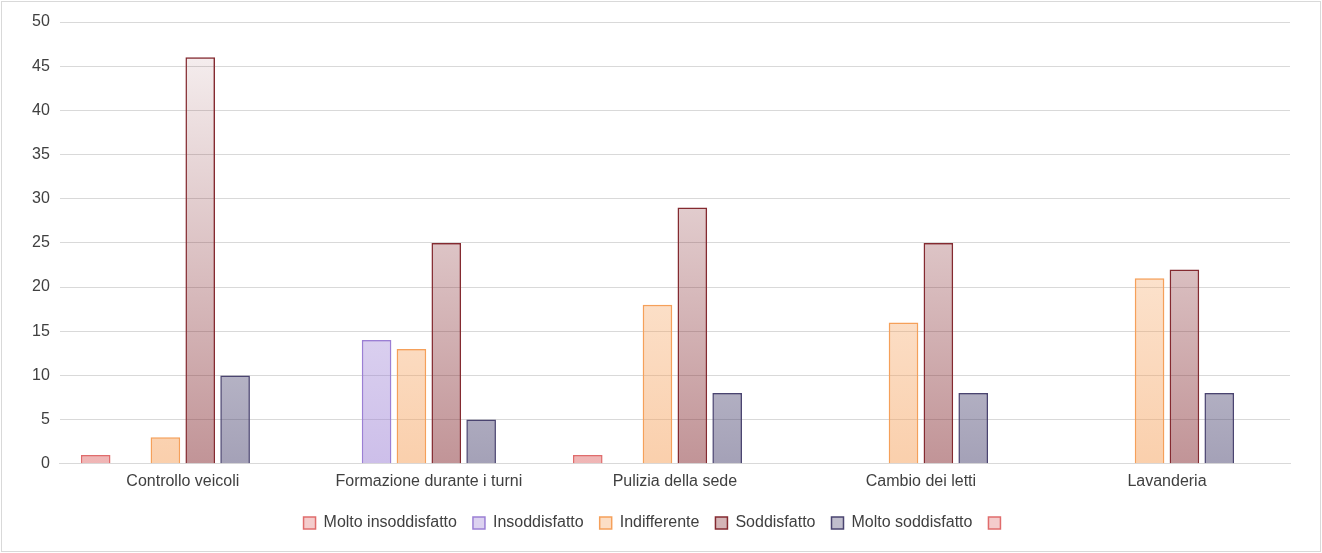  I want to click on y-tick-label: 15, so click(41, 330).